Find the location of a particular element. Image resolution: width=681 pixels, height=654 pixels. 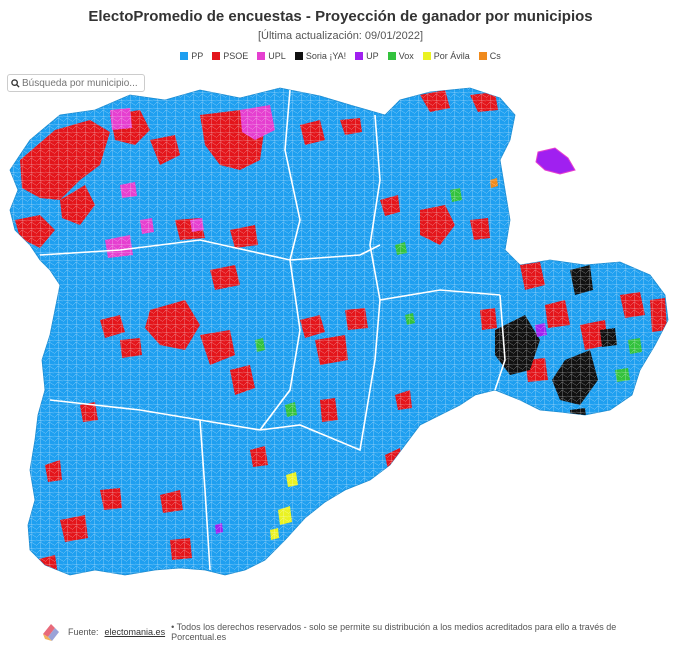

legend-label: Cs is located at coordinates (495, 56).